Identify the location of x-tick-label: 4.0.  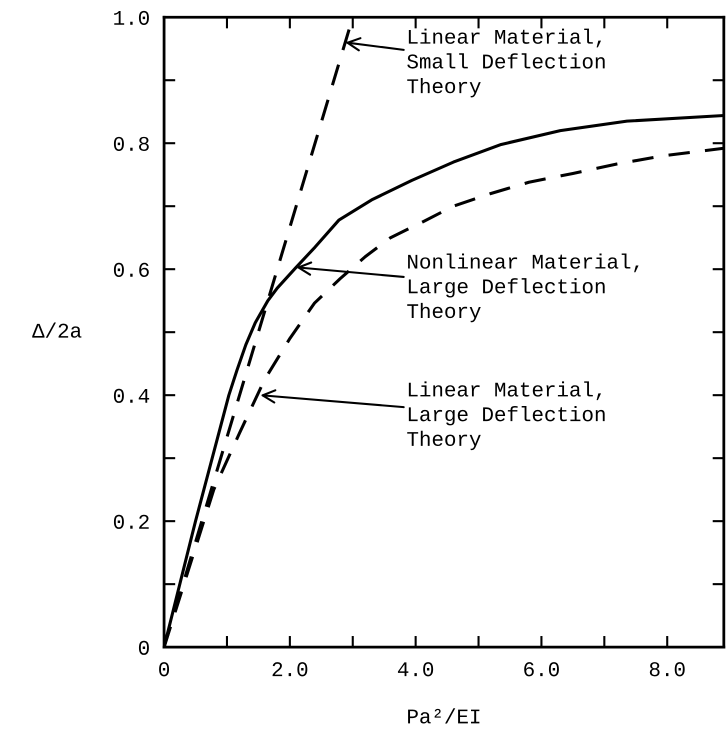
(416, 669).